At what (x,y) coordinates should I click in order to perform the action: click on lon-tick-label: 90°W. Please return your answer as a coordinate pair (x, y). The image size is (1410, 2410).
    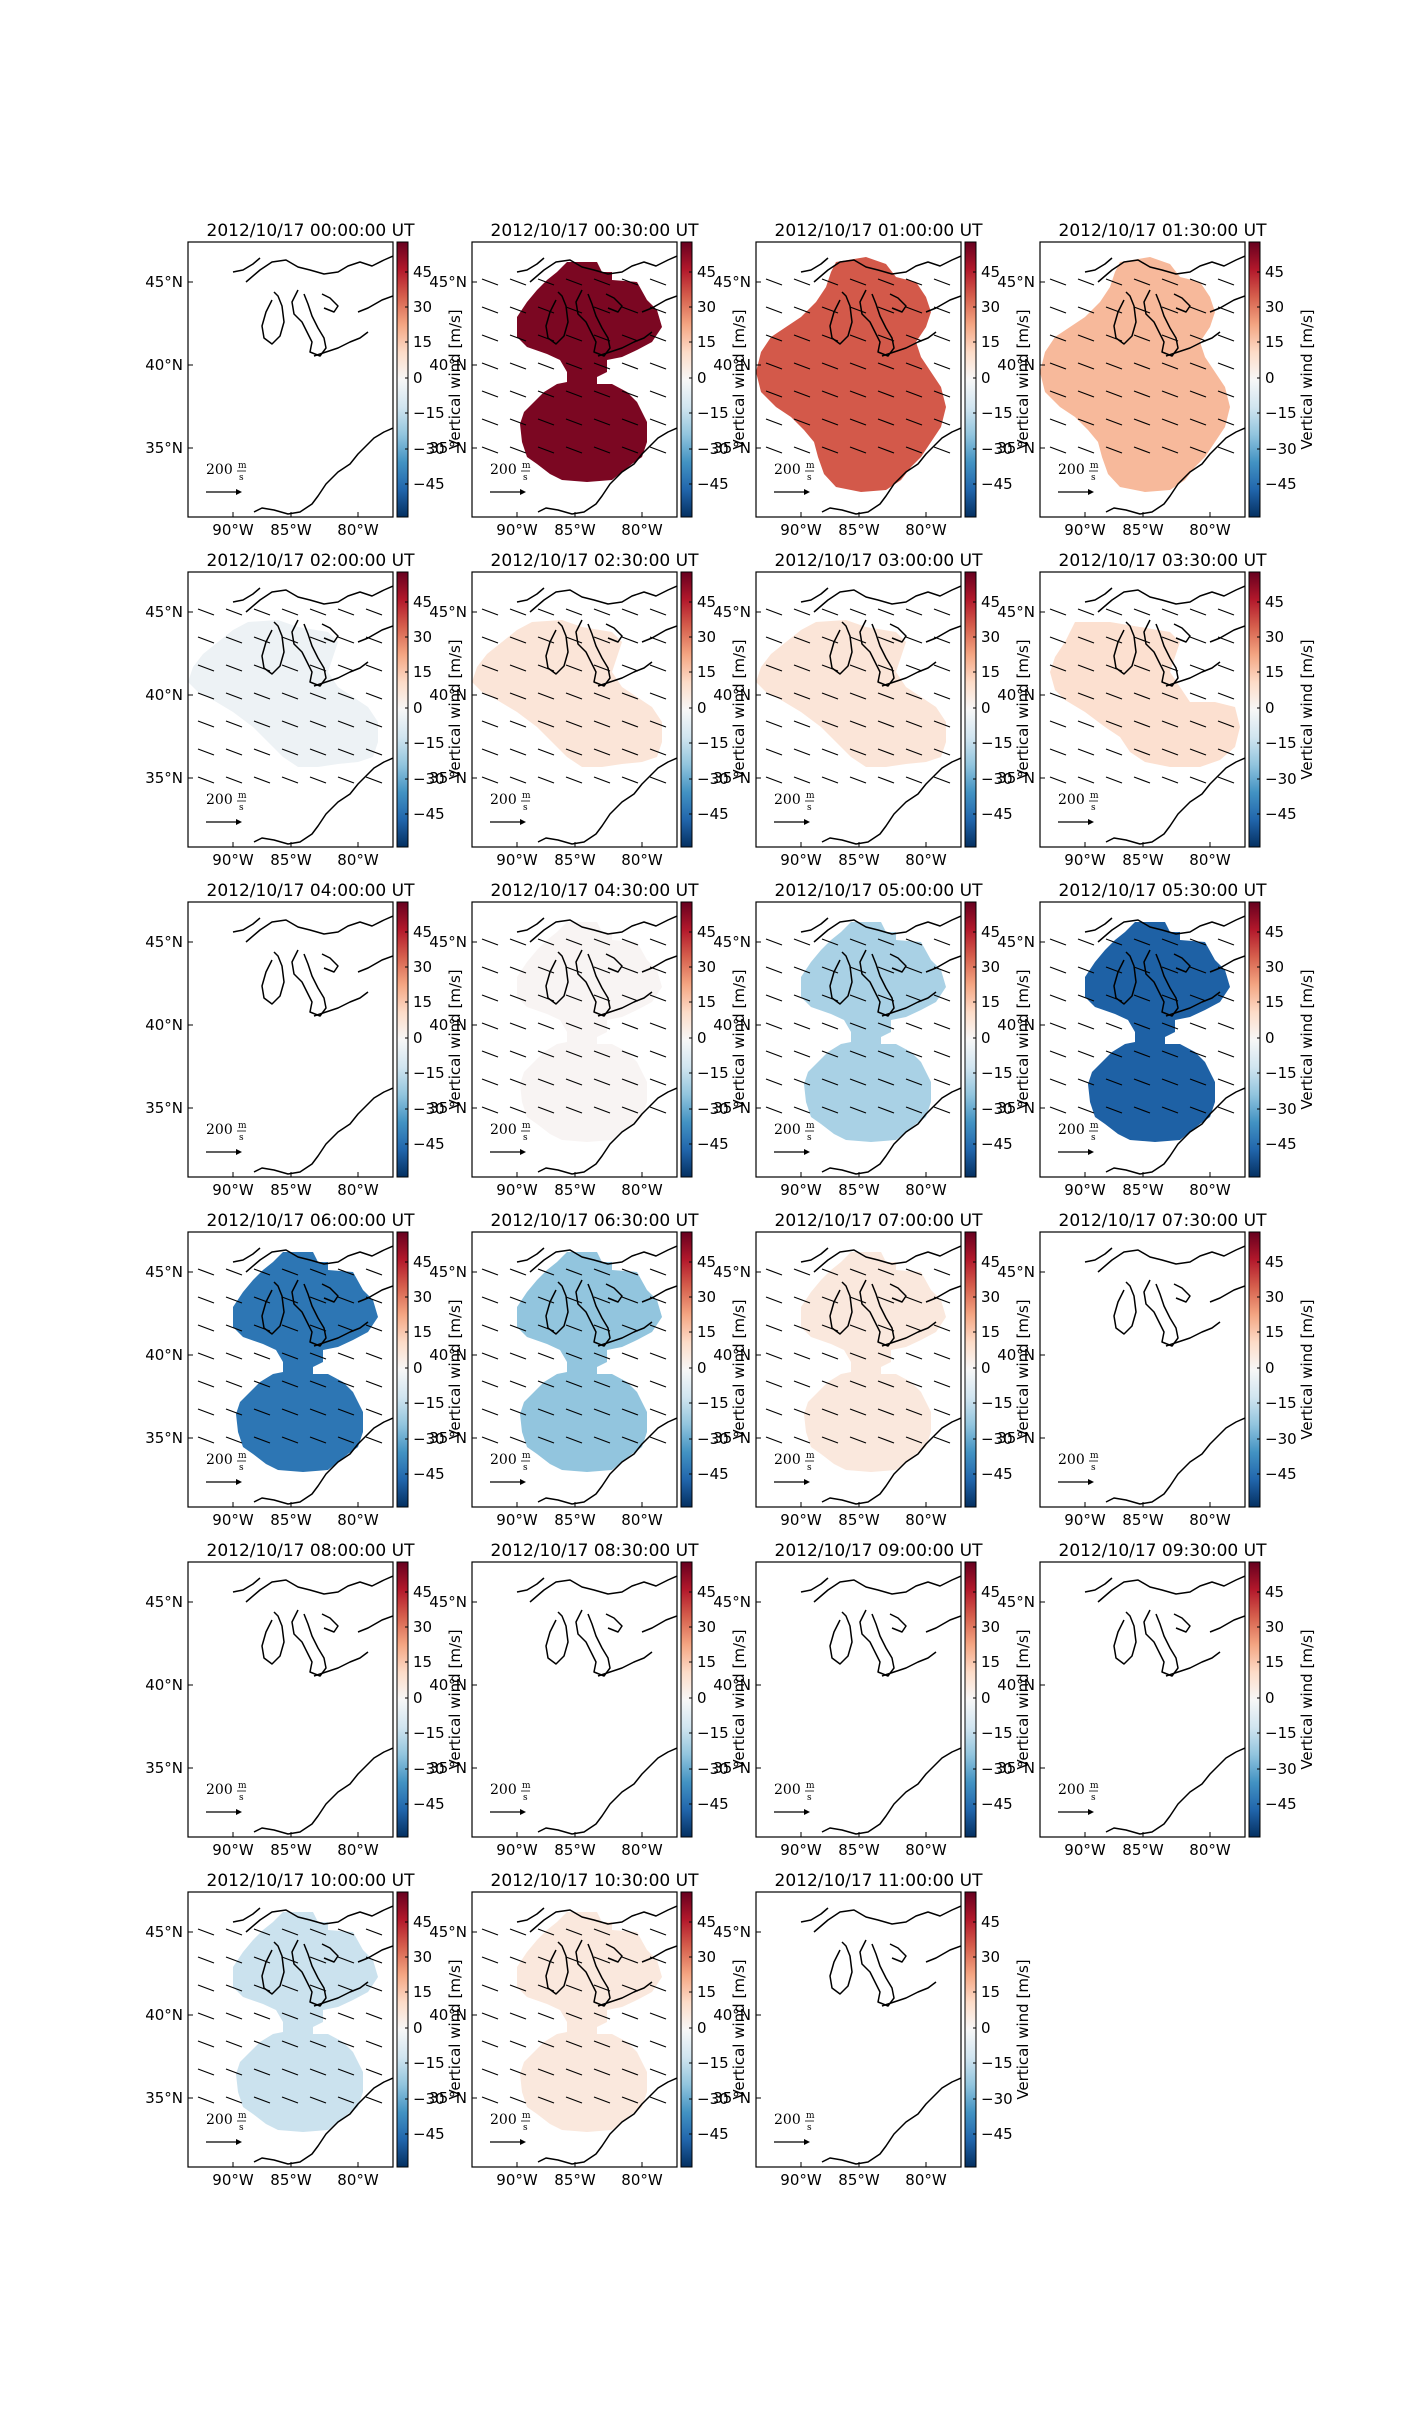
    Looking at the image, I should click on (1085, 1190).